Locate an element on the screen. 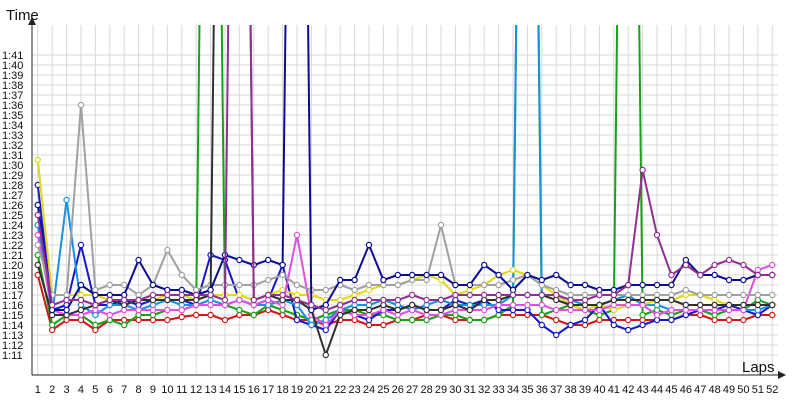 Image resolution: width=800 pixels, height=400 pixels. x-tick-label: 25 is located at coordinates (383, 390).